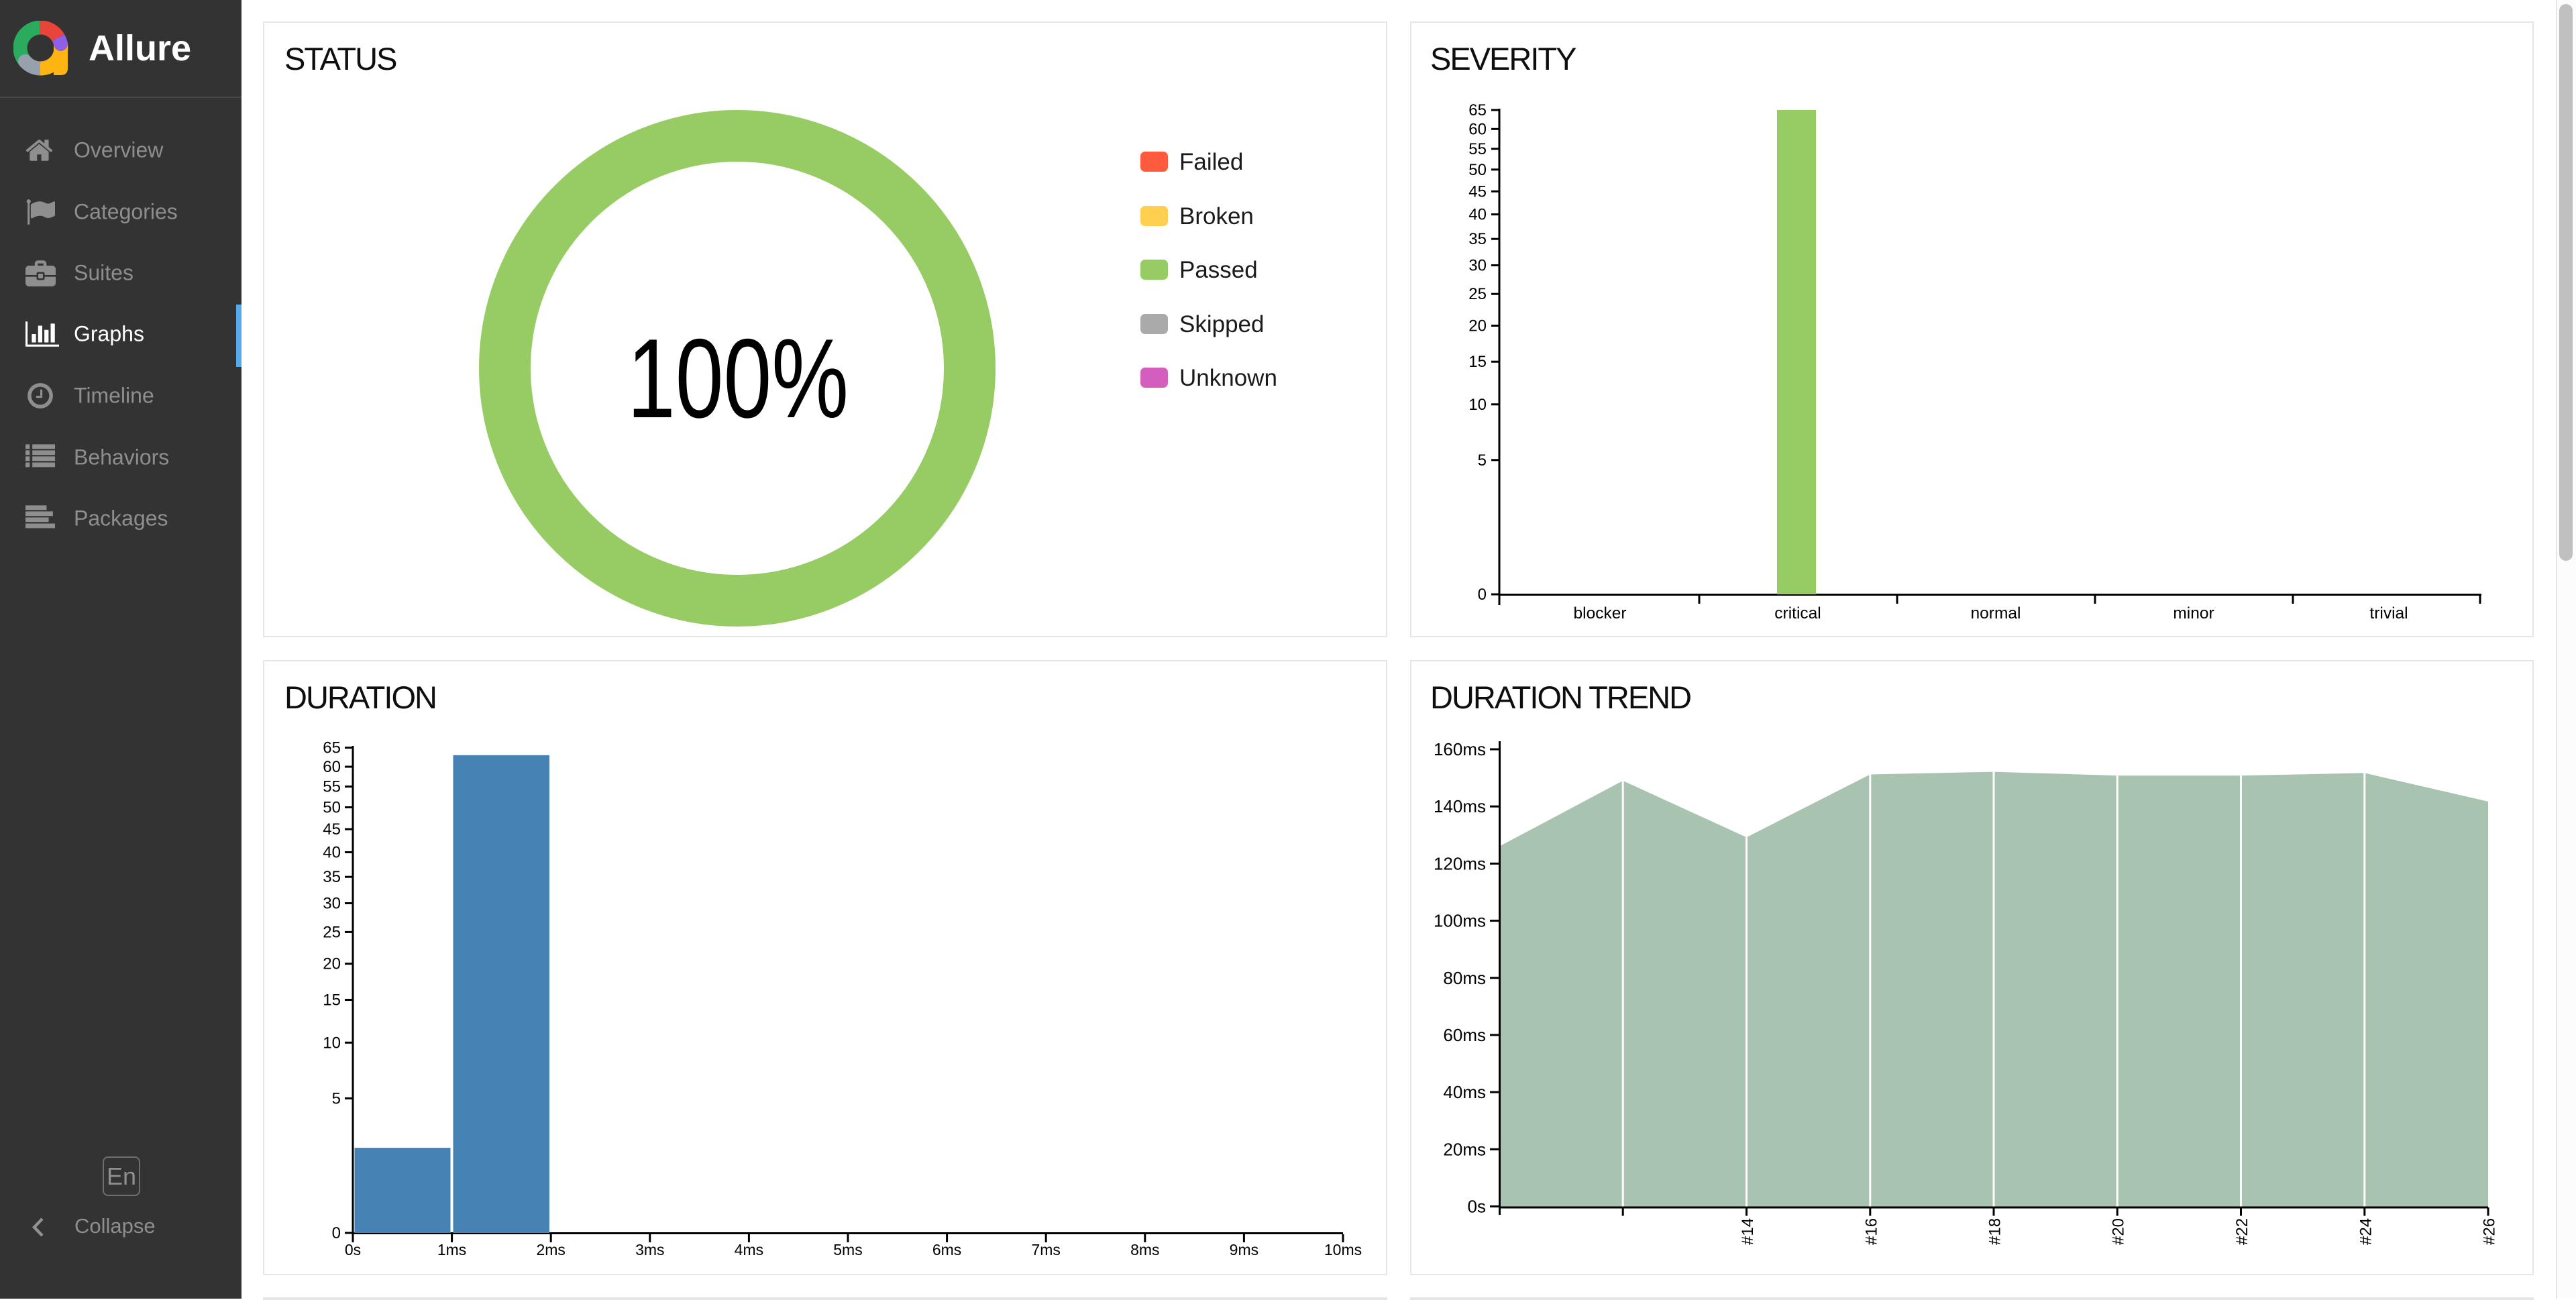 This screenshot has width=2576, height=1300. What do you see at coordinates (1244, 1250) in the screenshot?
I see `svg-text: 9ms` at bounding box center [1244, 1250].